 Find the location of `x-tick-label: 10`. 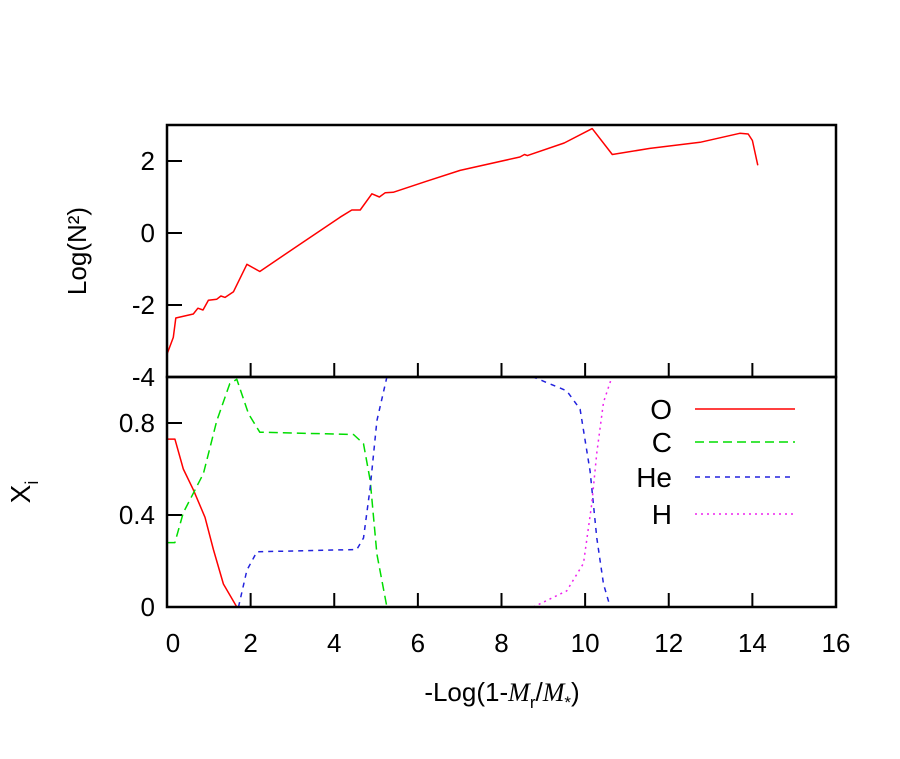

x-tick-label: 10 is located at coordinates (585, 643).